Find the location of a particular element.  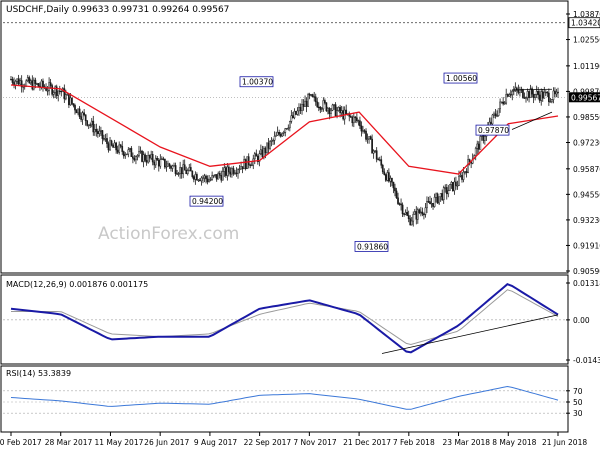

x-tick-label: 7 Feb 2018 is located at coordinates (414, 442).